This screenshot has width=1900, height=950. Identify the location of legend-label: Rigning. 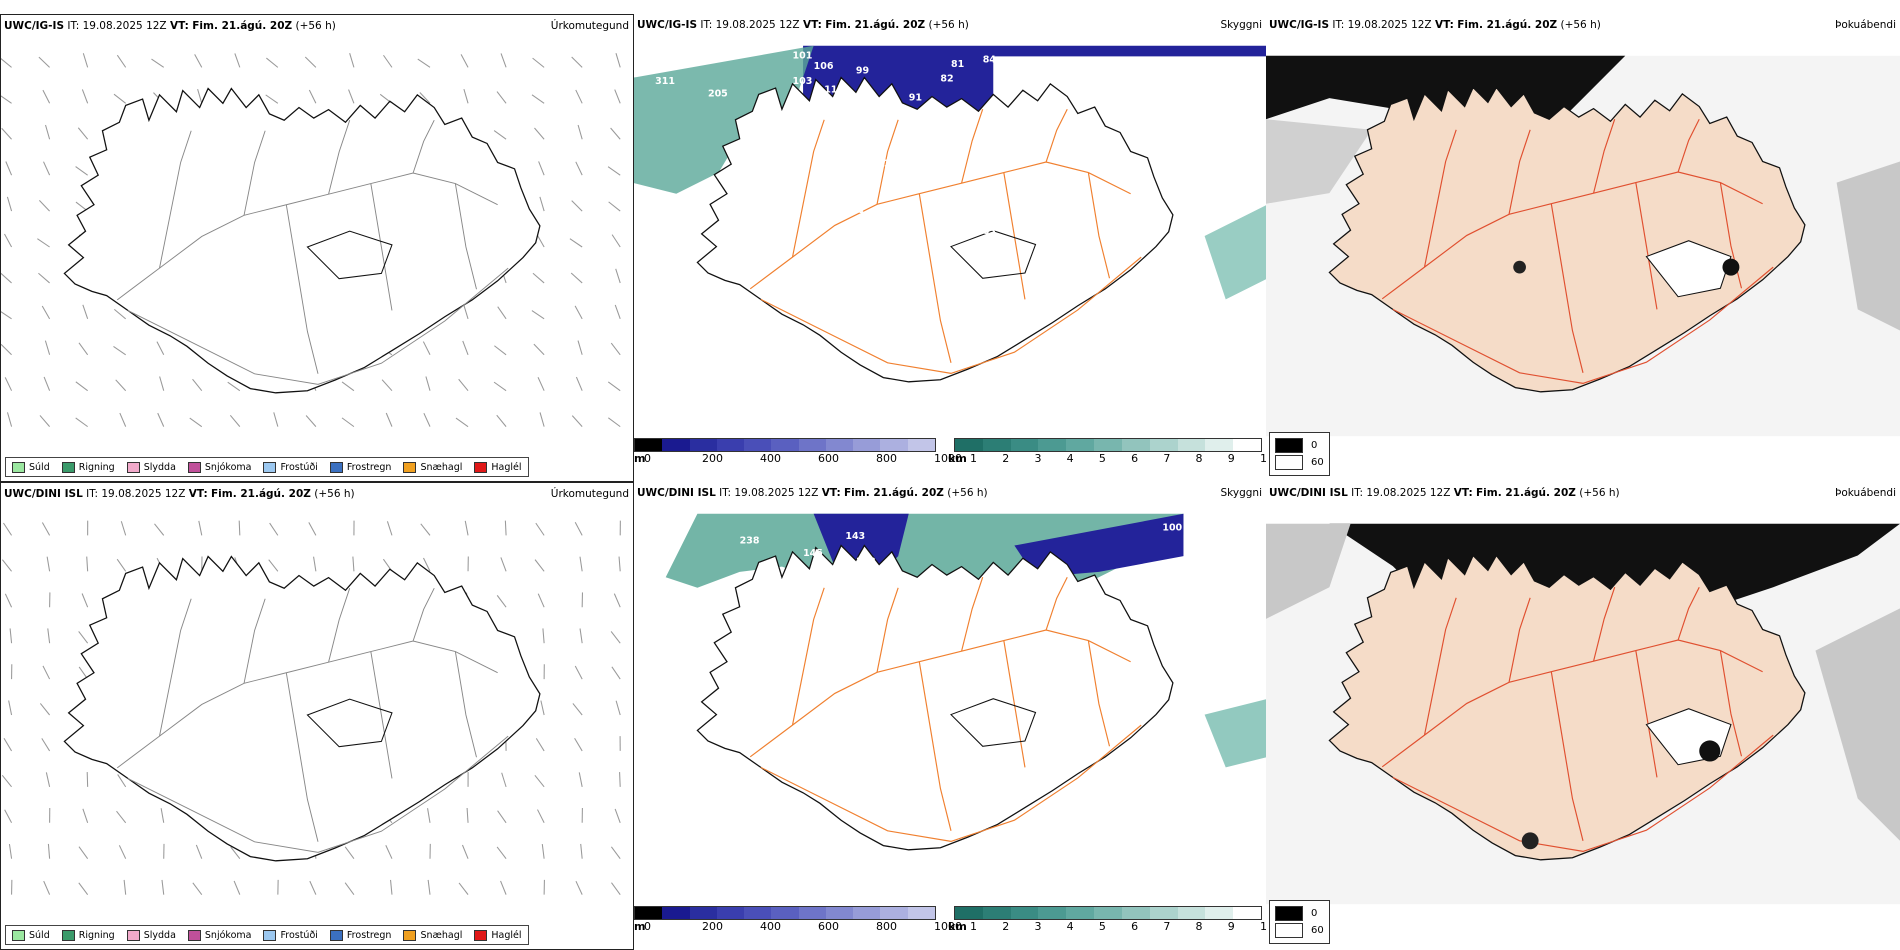
(96, 467).